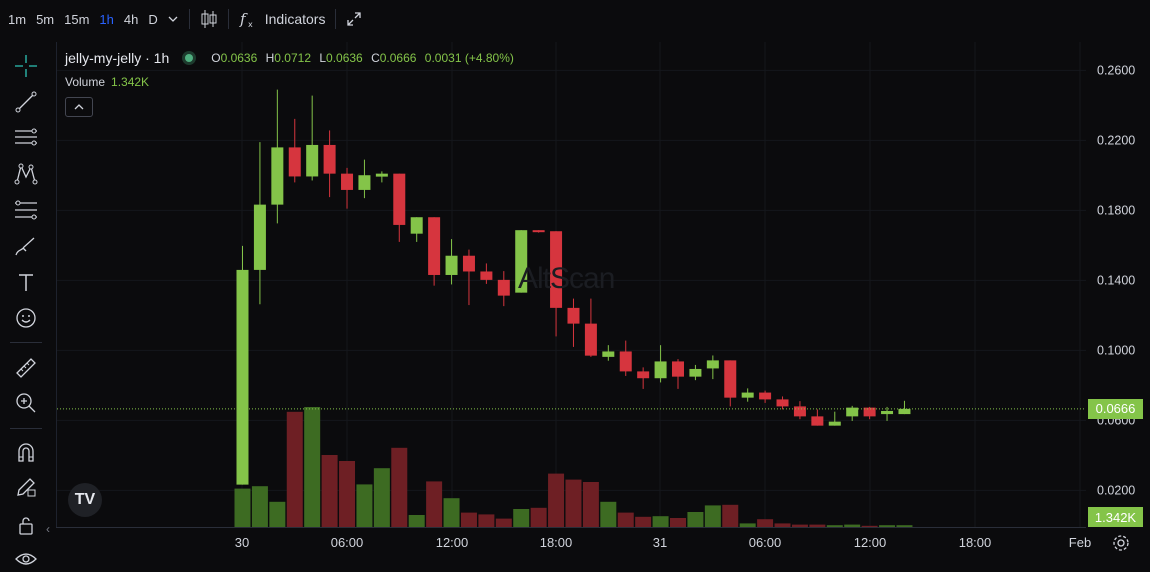 This screenshot has width=1150, height=572. What do you see at coordinates (209, 19) in the screenshot?
I see `candlestick-icon` at bounding box center [209, 19].